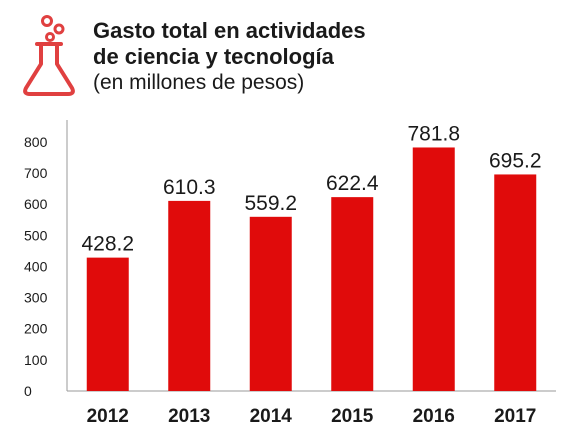 The image size is (580, 434). What do you see at coordinates (107, 244) in the screenshot?
I see `bar-value-label: 428.2` at bounding box center [107, 244].